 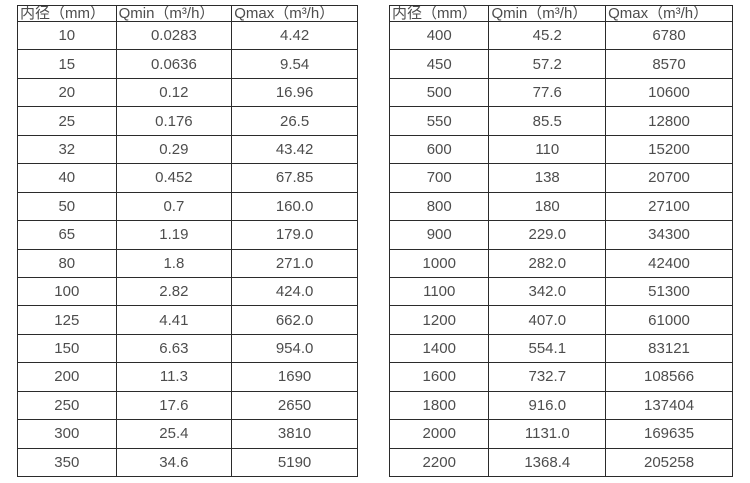 I want to click on table-cell: 342.0, so click(x=547, y=291).